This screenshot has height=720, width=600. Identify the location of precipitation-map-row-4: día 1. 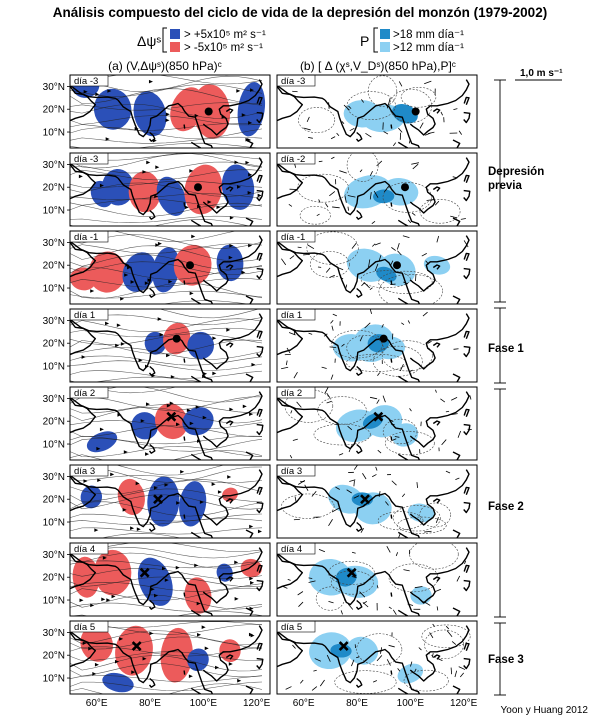
(377, 345).